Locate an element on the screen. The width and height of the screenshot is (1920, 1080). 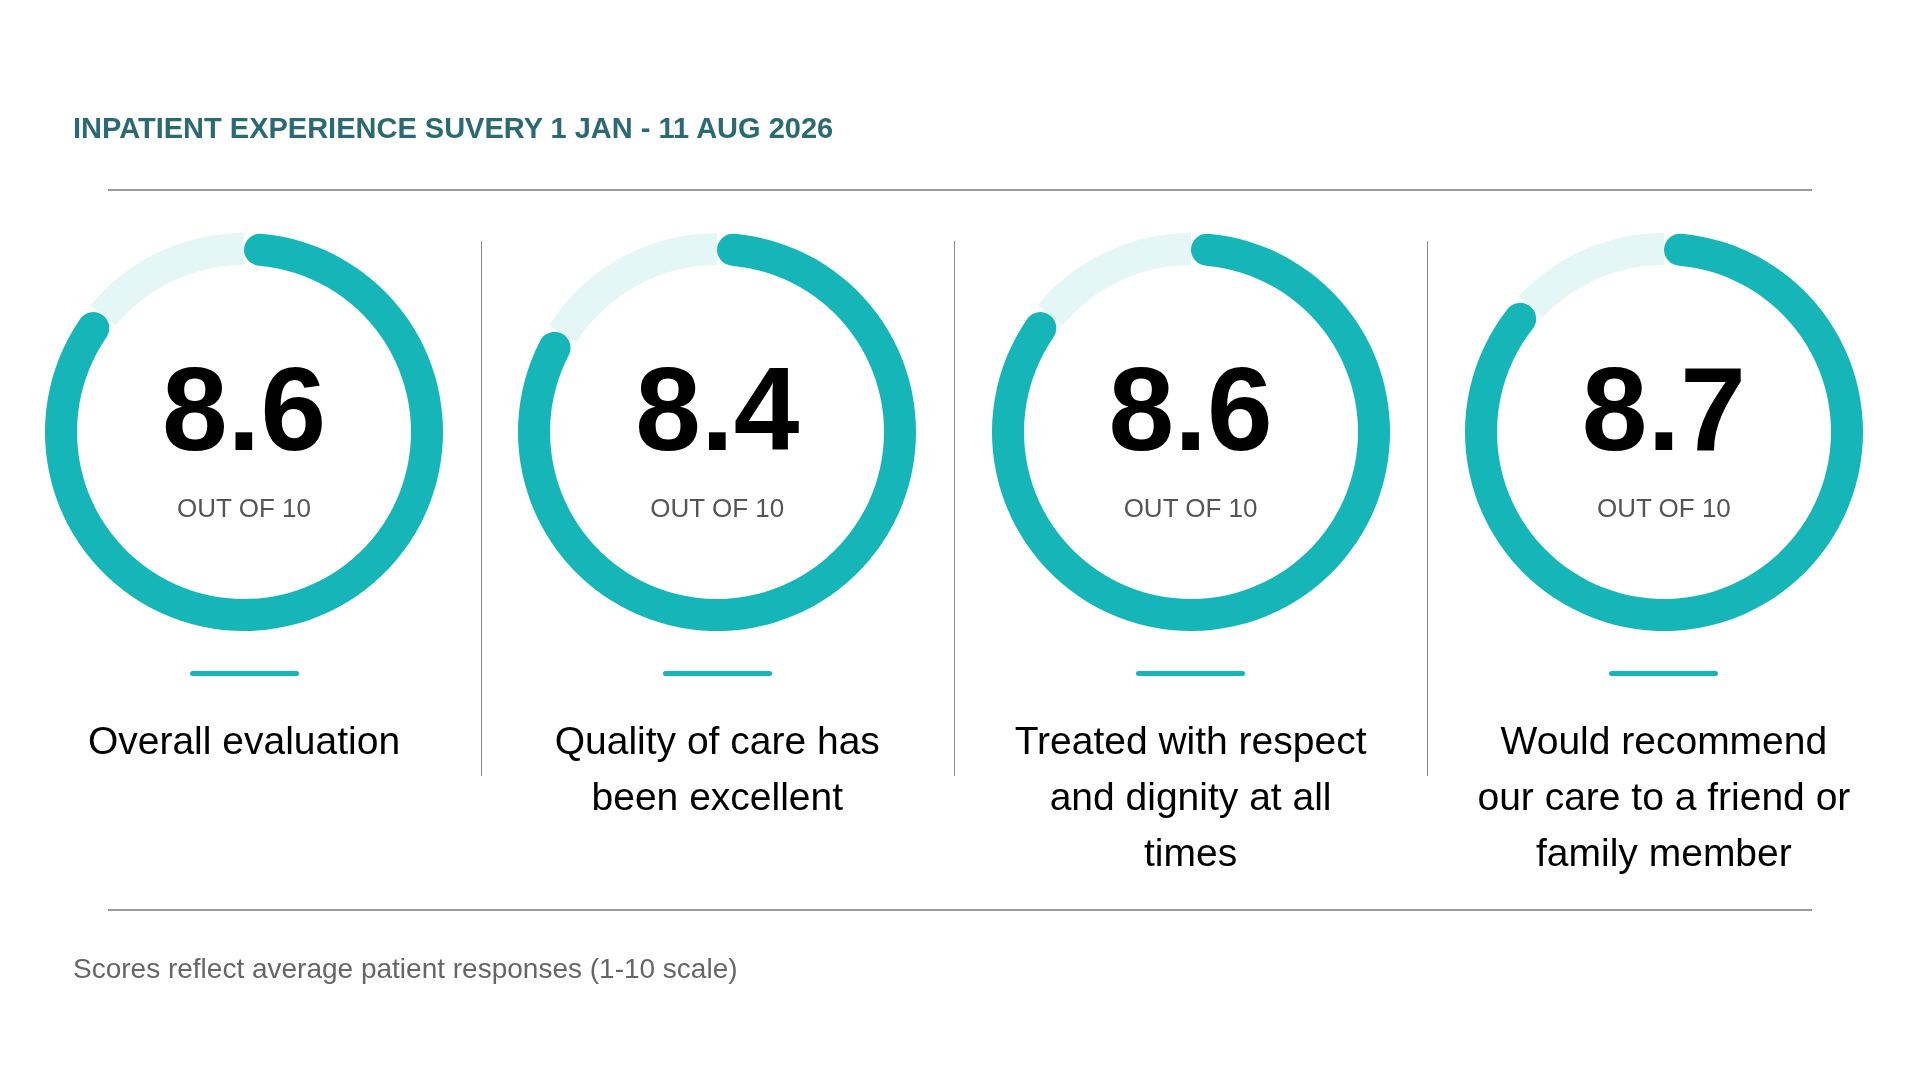
data-label: 8.4 is located at coordinates (717, 408).